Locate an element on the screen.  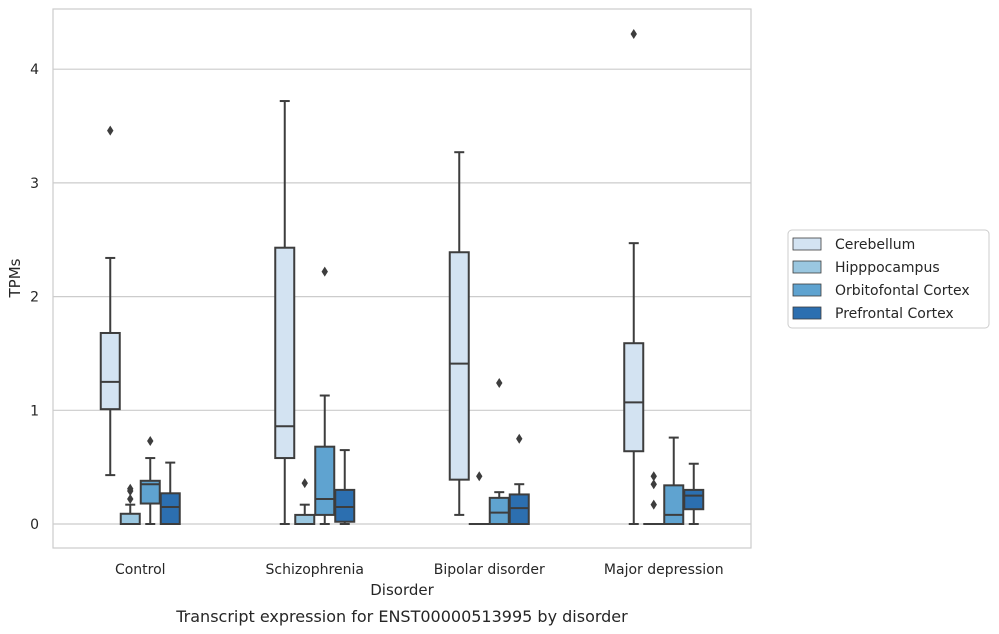
legend-item: Cerebellum is located at coordinates (853, 245).